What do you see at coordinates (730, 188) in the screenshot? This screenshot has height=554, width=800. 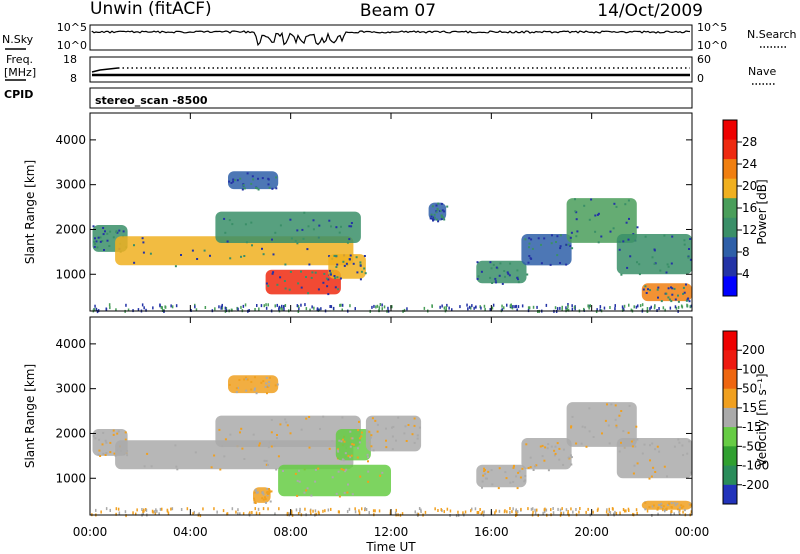 I see `colorbar-segment` at bounding box center [730, 188].